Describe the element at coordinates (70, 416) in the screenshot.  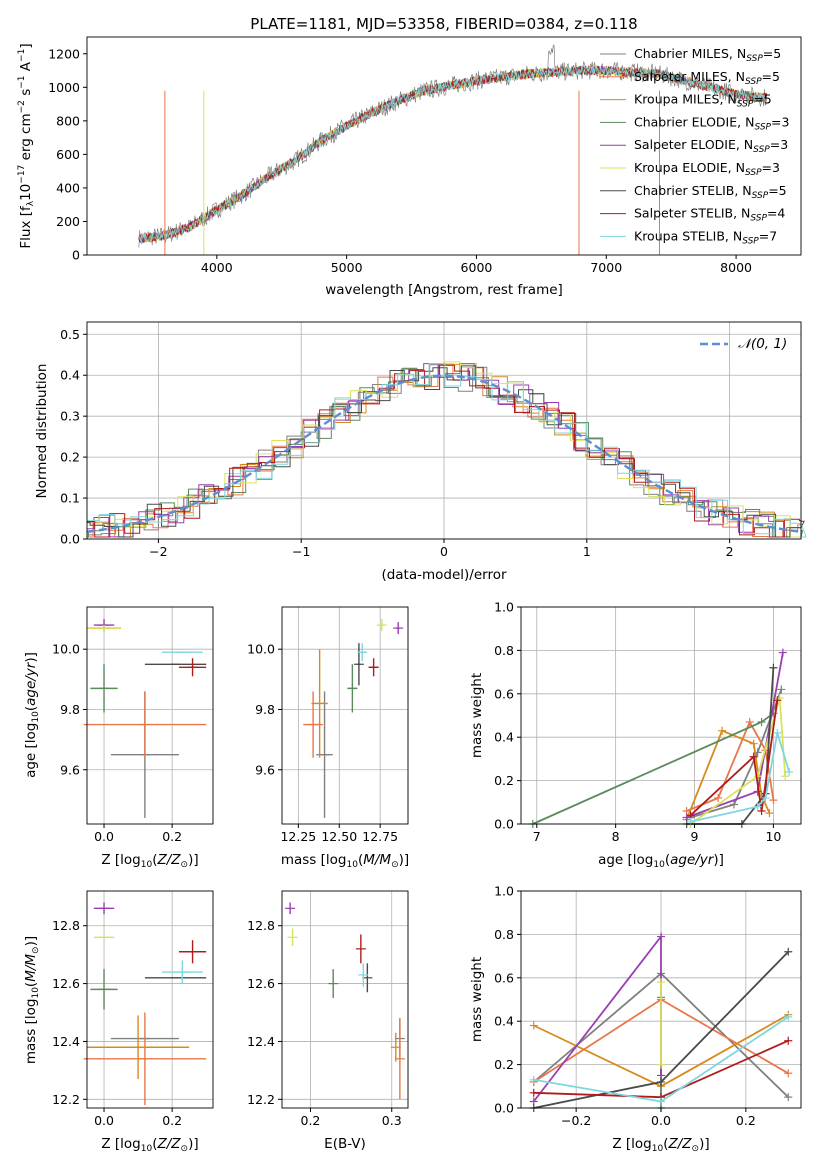
I see `y-tick-label: 0.3` at that location.